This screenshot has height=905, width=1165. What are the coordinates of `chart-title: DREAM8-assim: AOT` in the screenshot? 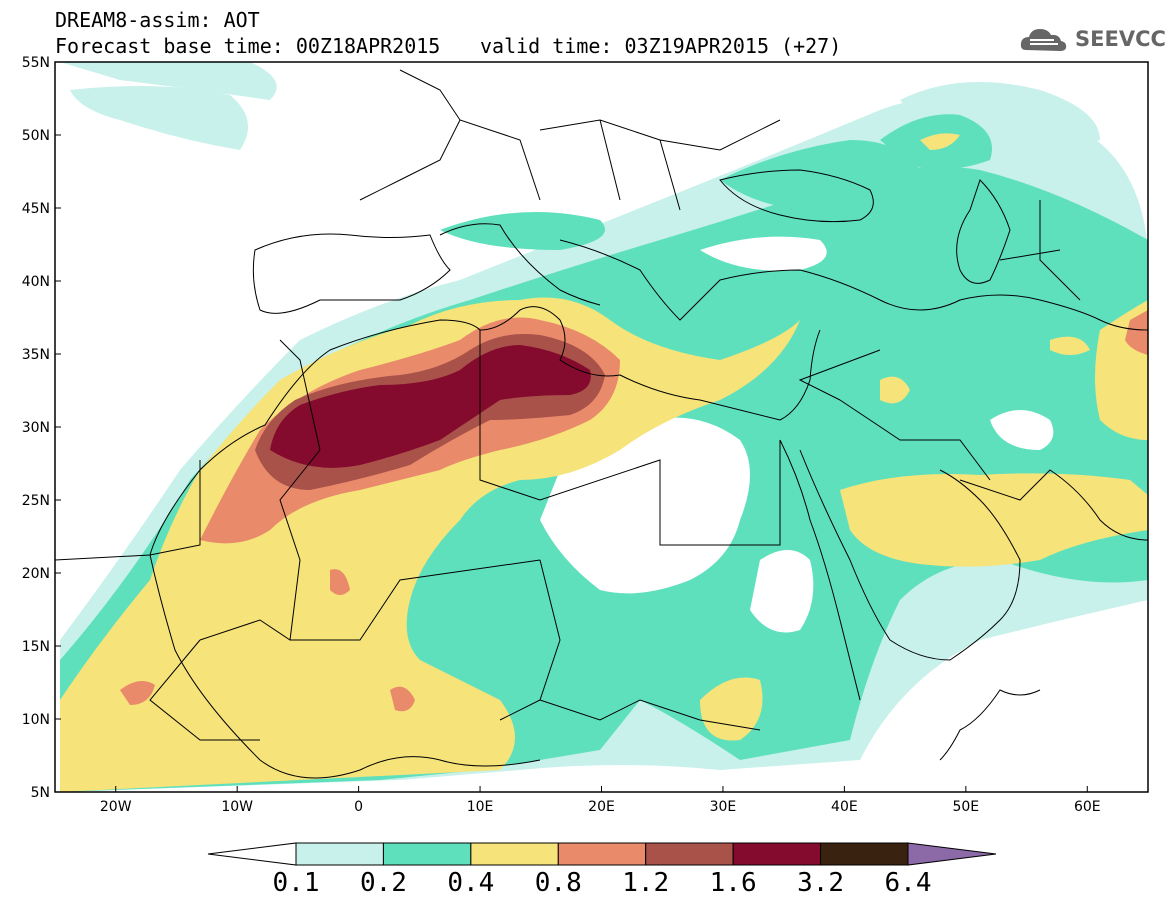 It's located at (157, 20).